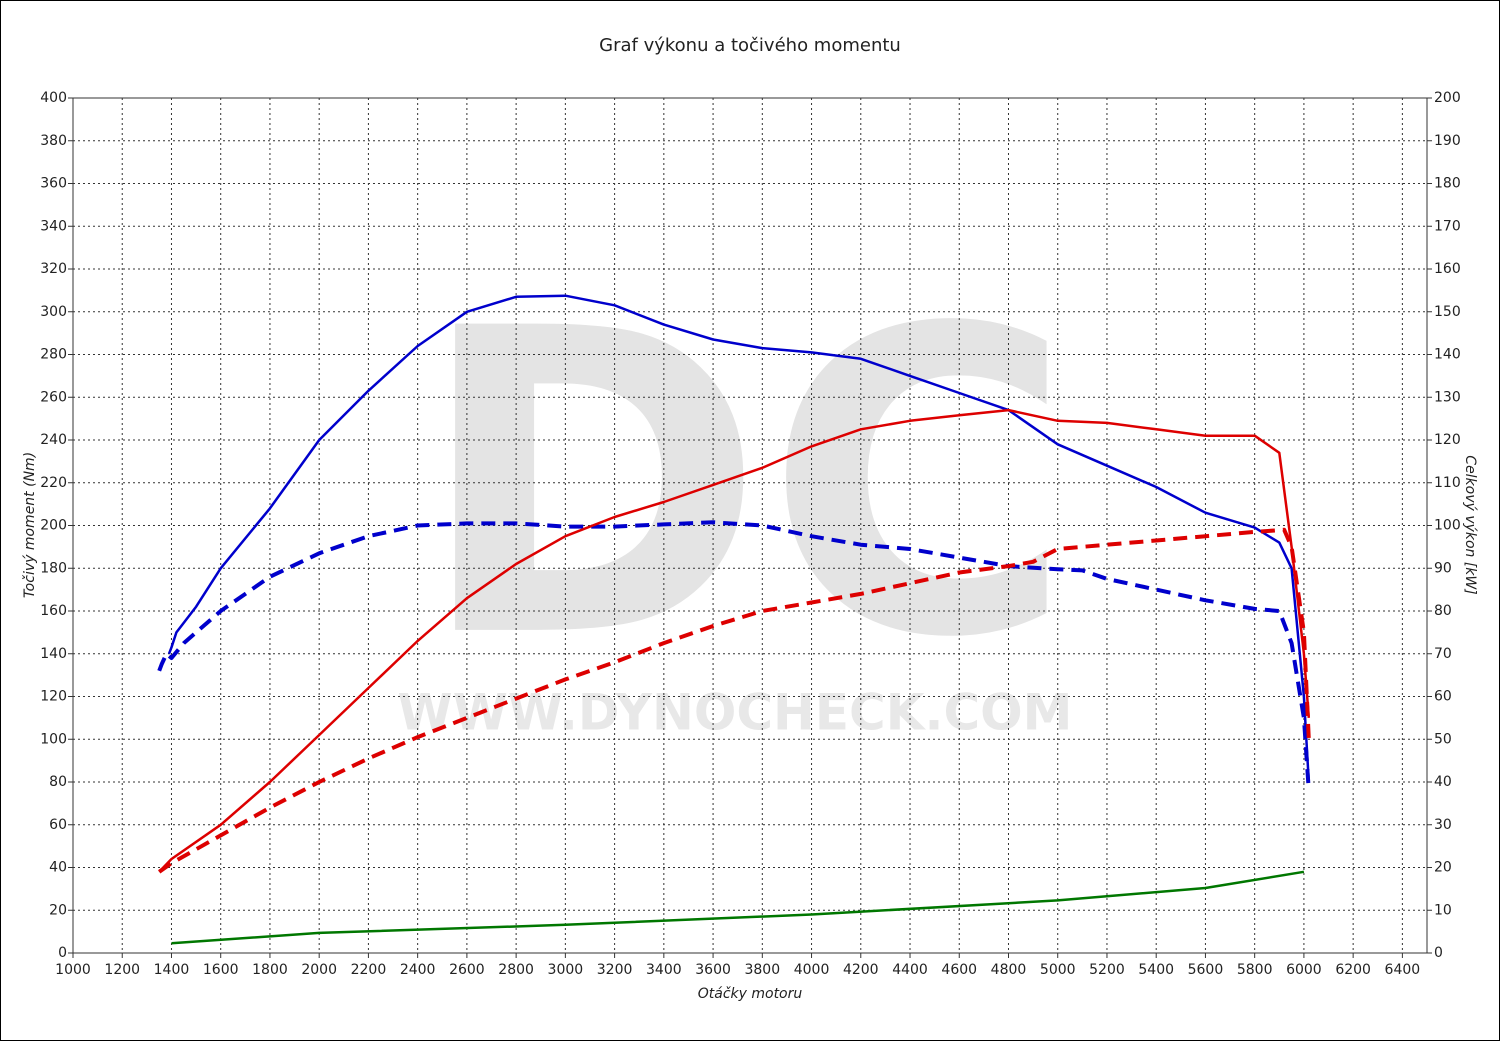 The image size is (1500, 1045). I want to click on y2-tick-label: 50, so click(1443, 739).